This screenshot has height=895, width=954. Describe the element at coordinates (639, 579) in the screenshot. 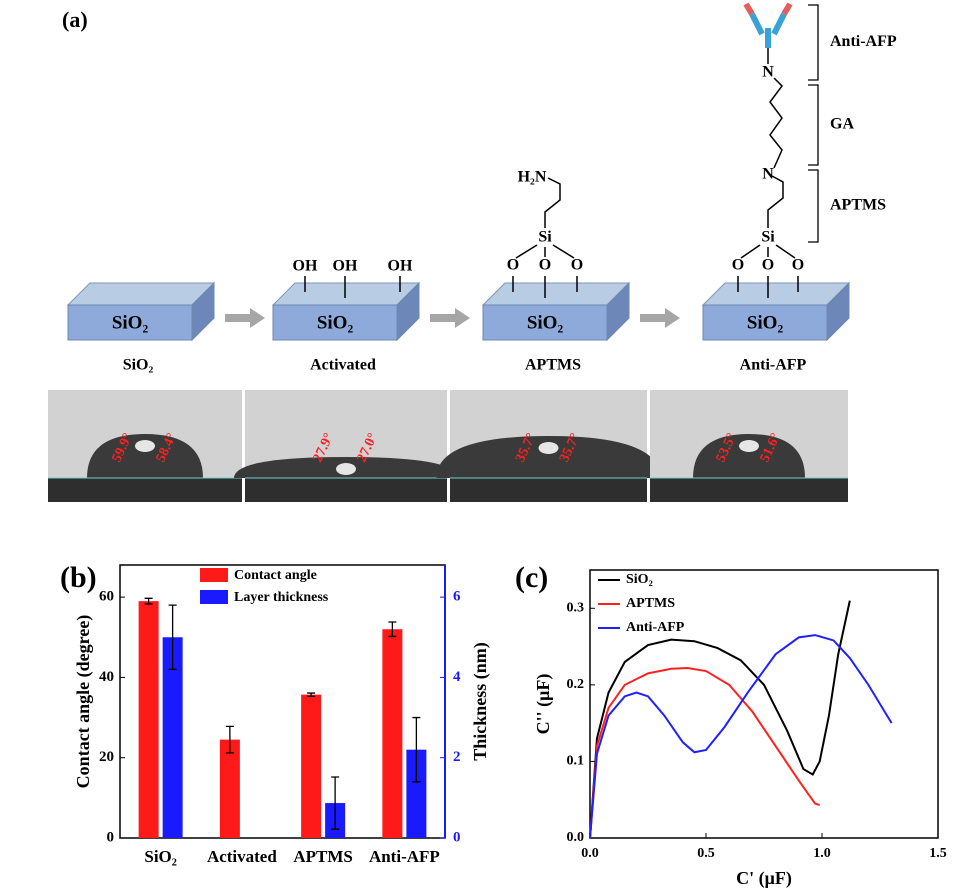

I see `legend-label: SiO₂` at that location.